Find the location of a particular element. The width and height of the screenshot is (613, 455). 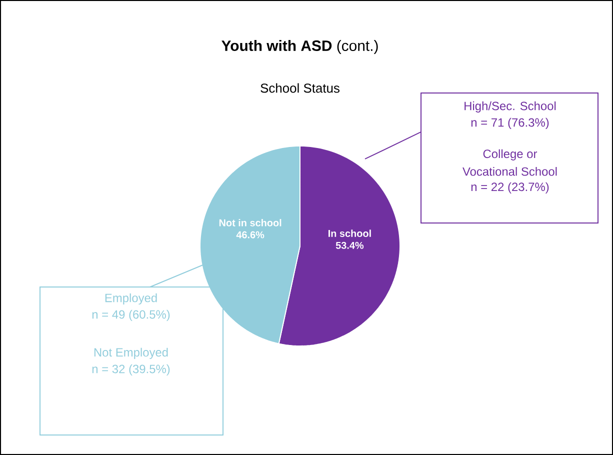

text: Vocational School is located at coordinates (509, 171).